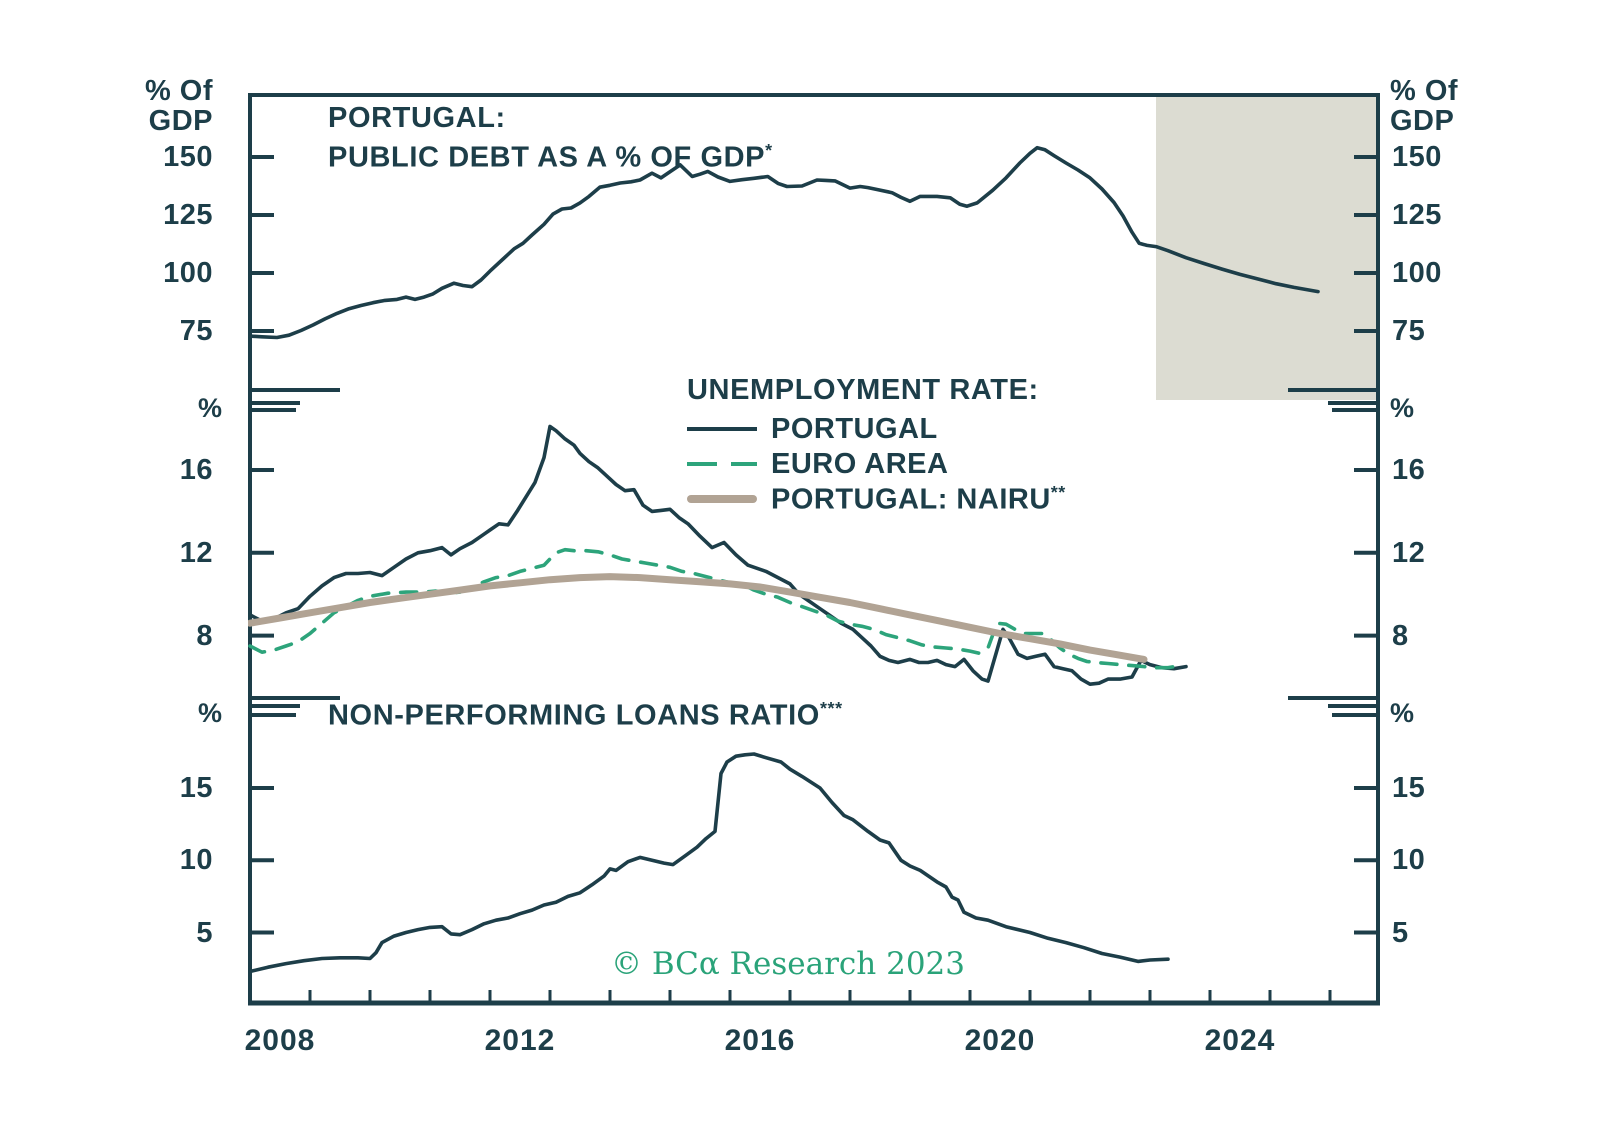 This screenshot has width=1598, height=1144. Describe the element at coordinates (760, 1040) in the screenshot. I see `x-axis-year-label: 2016` at that location.